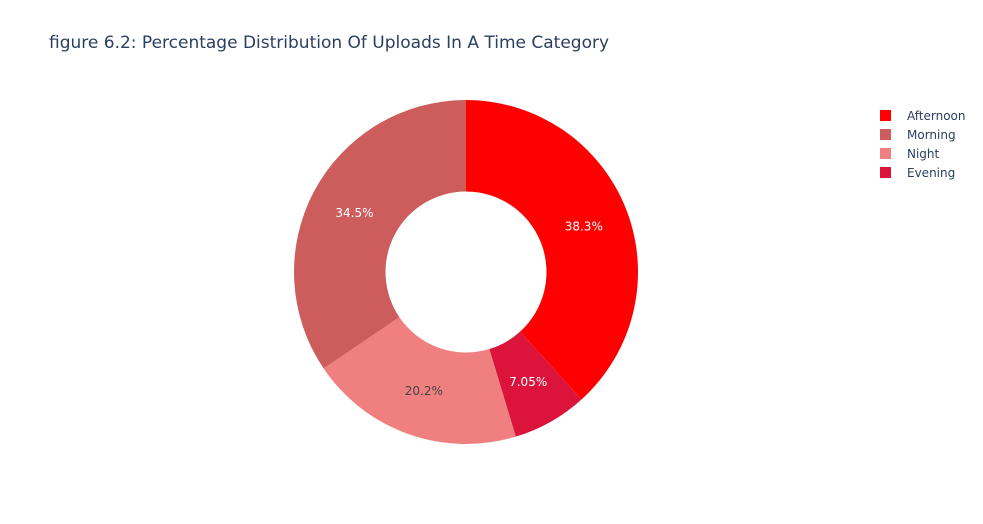 The height and width of the screenshot is (524, 983). I want to click on slice-evening, so click(535, 384).